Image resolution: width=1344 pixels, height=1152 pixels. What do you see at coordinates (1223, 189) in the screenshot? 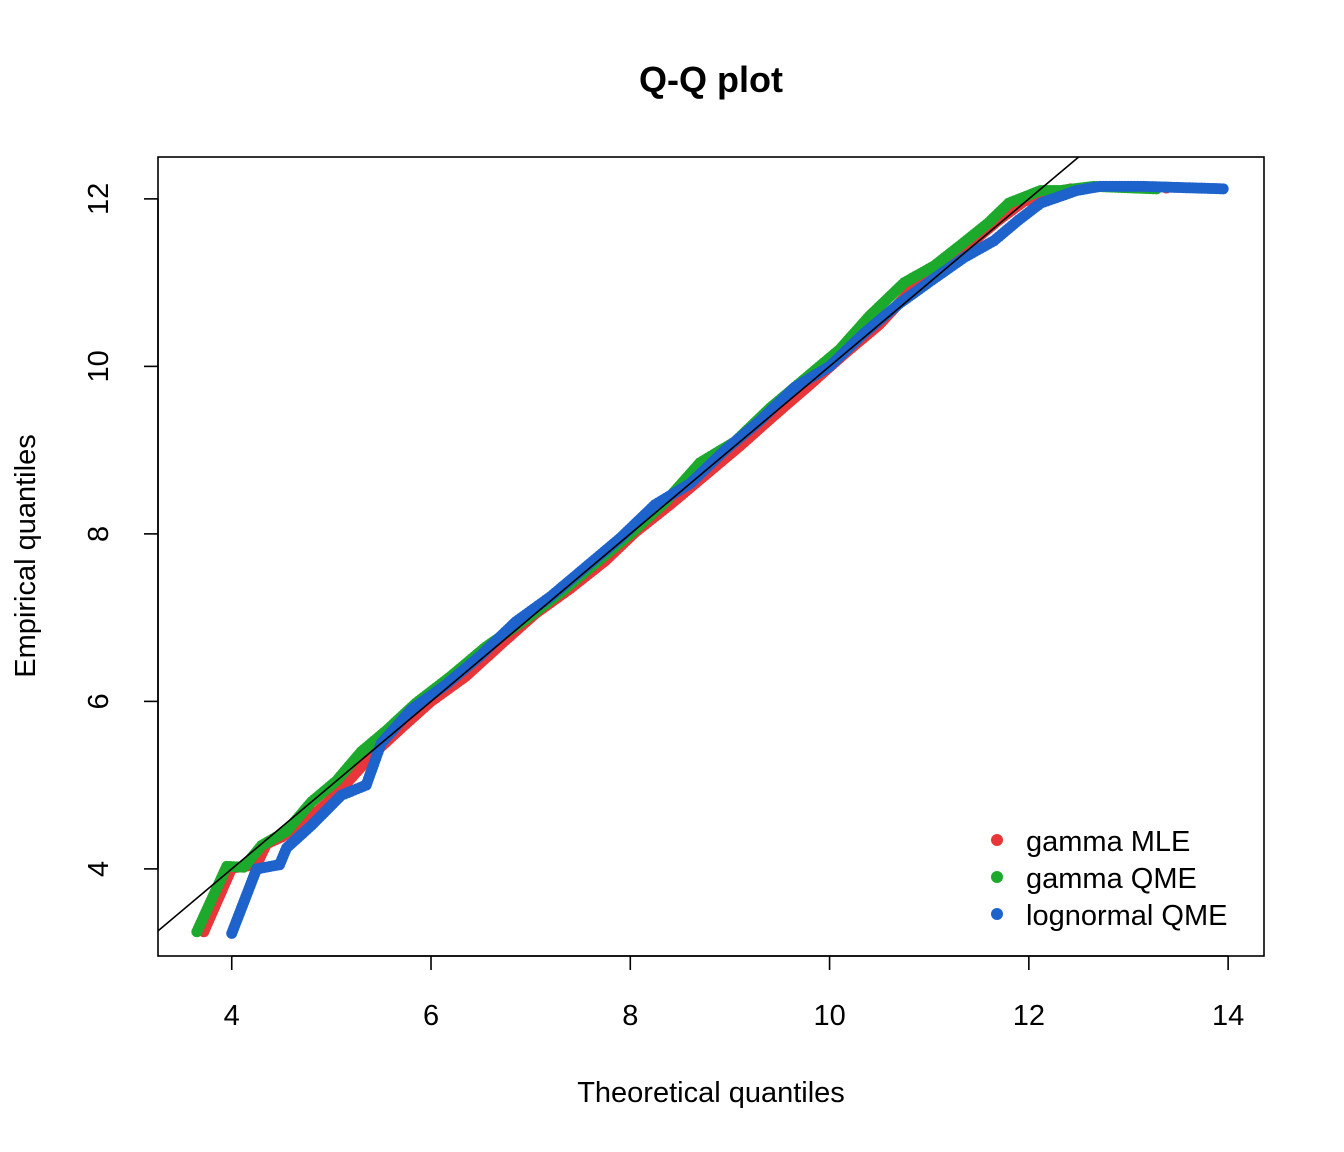
I see `data-point` at bounding box center [1223, 189].